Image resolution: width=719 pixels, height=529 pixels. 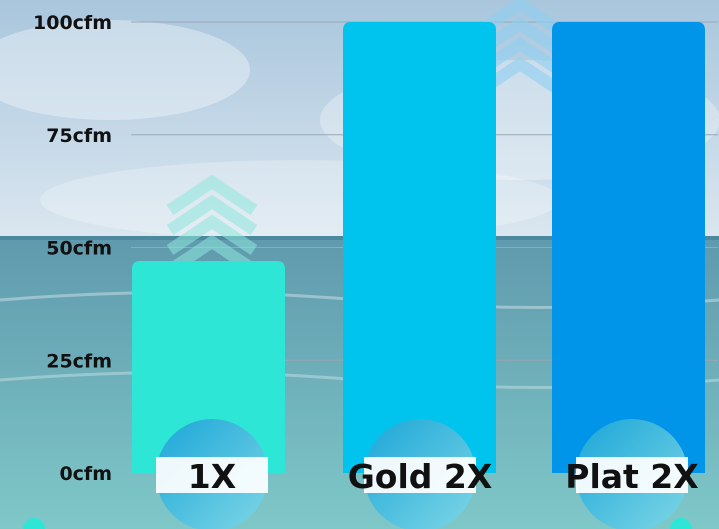 I want to click on category-badge: 1X, so click(x=212, y=474).